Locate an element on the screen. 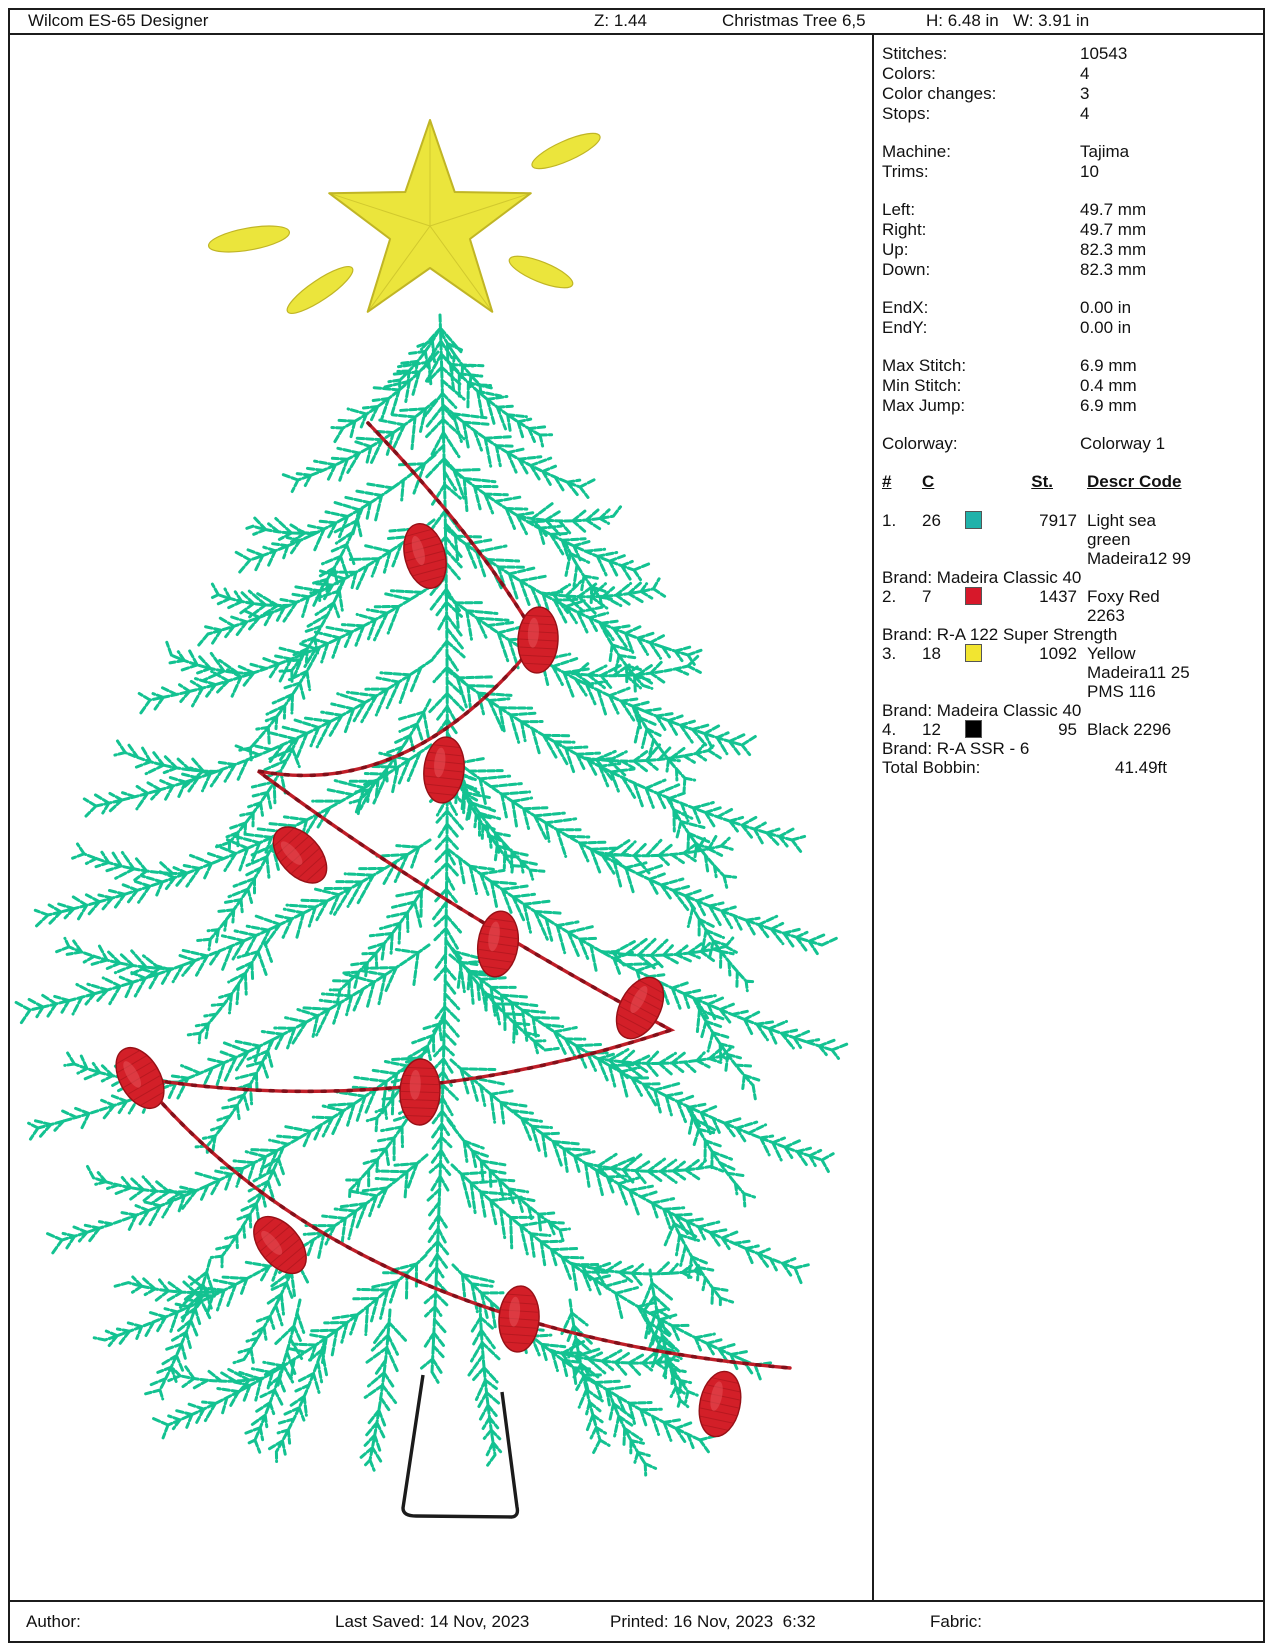 The height and width of the screenshot is (1650, 1275). sparkle is located at coordinates (541, 272).